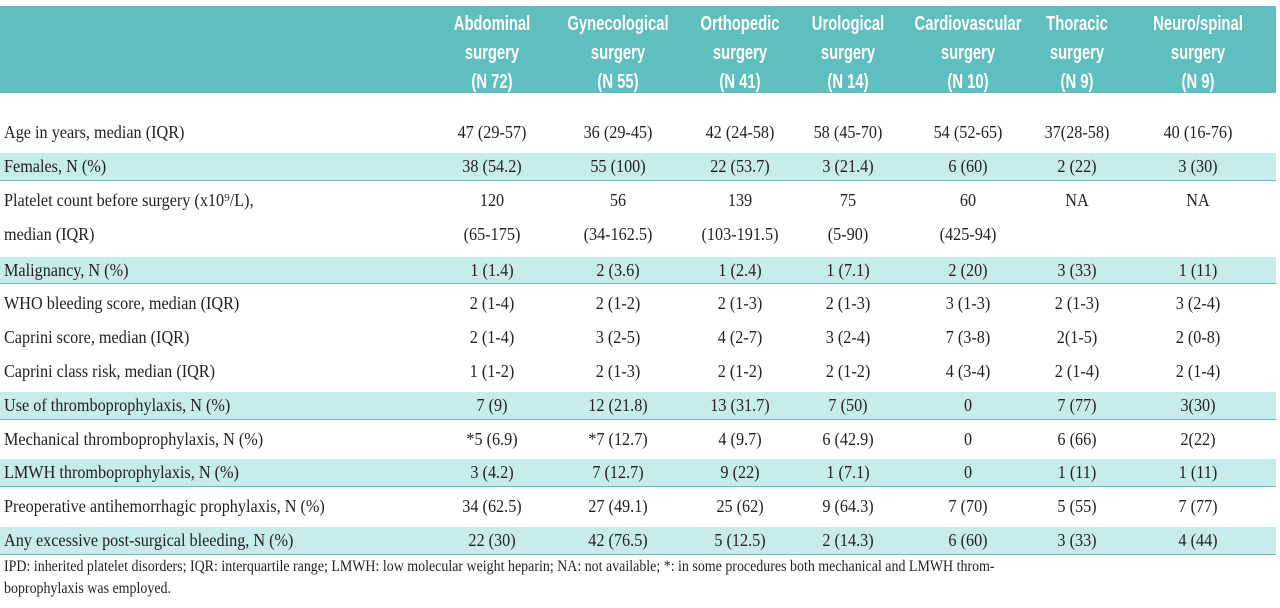  What do you see at coordinates (618, 539) in the screenshot?
I see `table-cell: 42 (76.5)` at bounding box center [618, 539].